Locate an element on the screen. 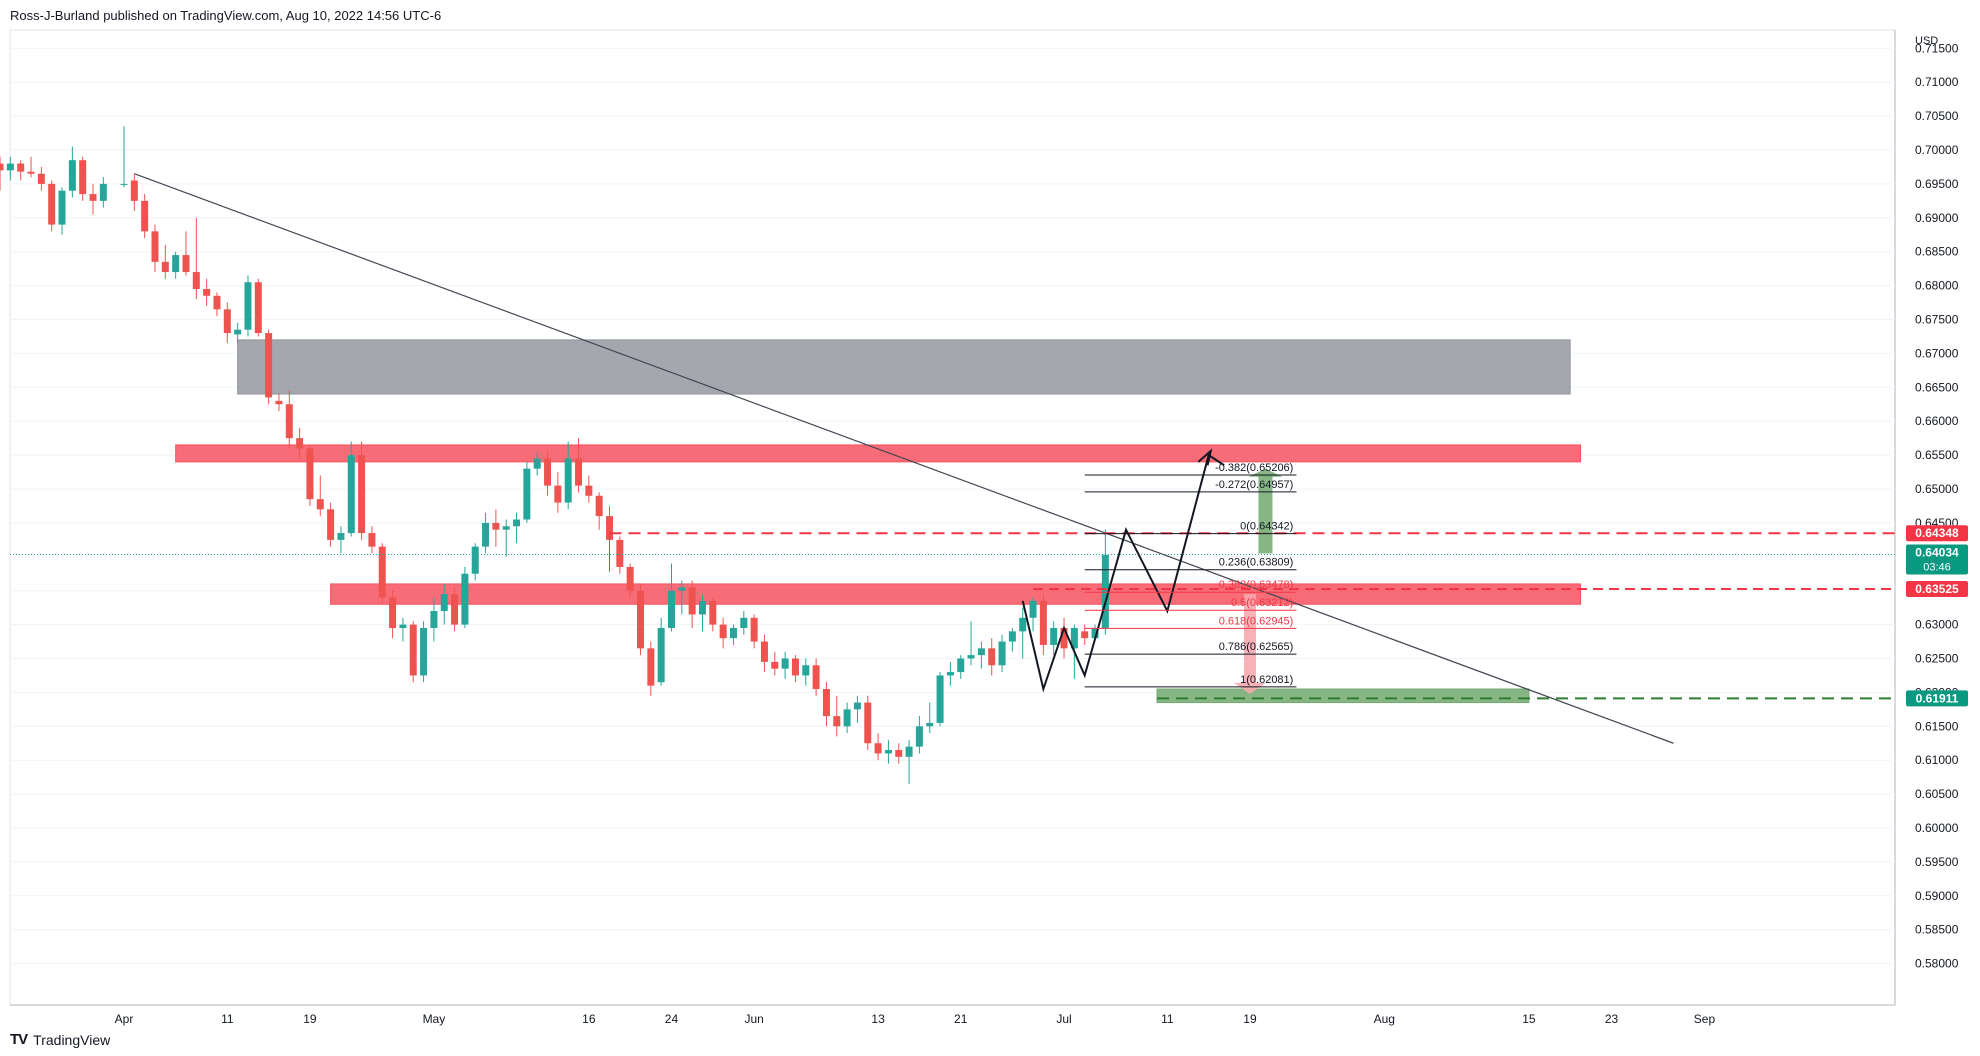 The width and height of the screenshot is (1980, 1056). y-tick-label: 0.61500 is located at coordinates (1937, 726).